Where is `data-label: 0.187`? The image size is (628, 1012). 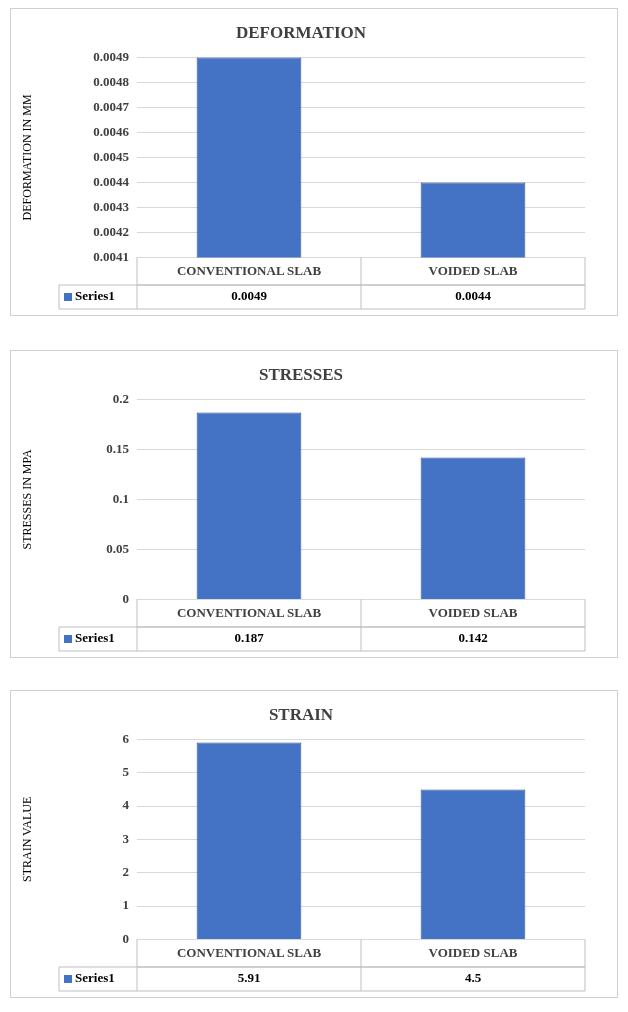 data-label: 0.187 is located at coordinates (249, 638).